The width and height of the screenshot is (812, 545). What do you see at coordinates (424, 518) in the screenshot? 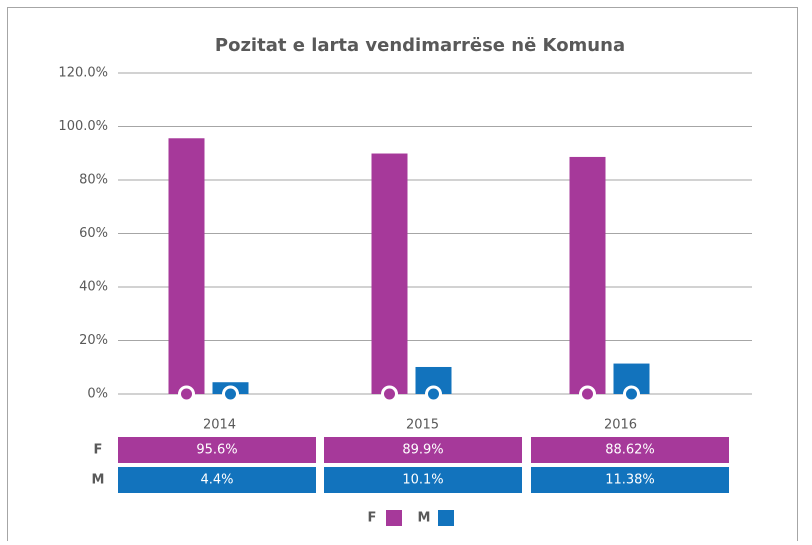
I see `legend-label: M` at bounding box center [424, 518].